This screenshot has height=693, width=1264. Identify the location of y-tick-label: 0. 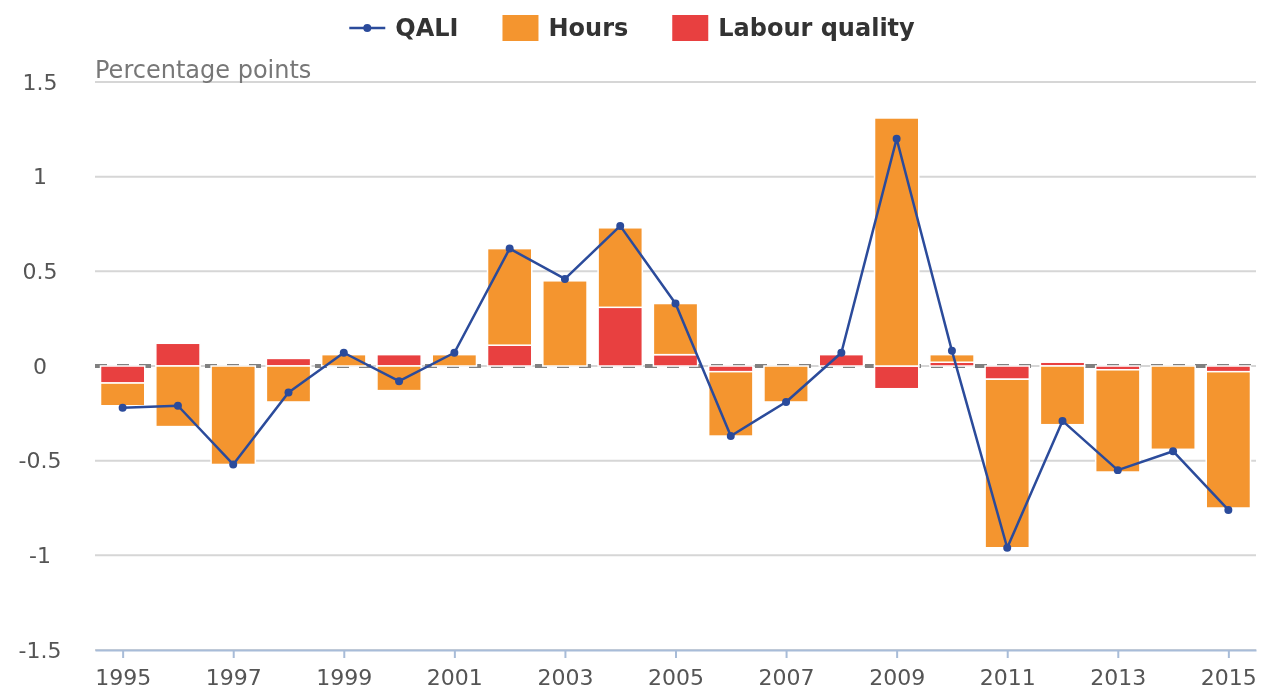
(40, 366).